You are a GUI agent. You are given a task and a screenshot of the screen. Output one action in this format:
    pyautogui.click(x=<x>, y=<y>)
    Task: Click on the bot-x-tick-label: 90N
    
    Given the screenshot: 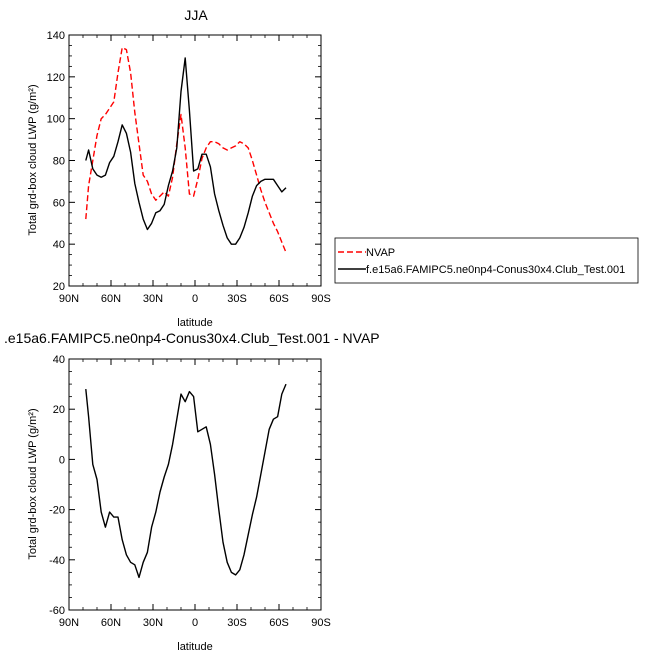 What is the action you would take?
    pyautogui.click(x=69, y=623)
    